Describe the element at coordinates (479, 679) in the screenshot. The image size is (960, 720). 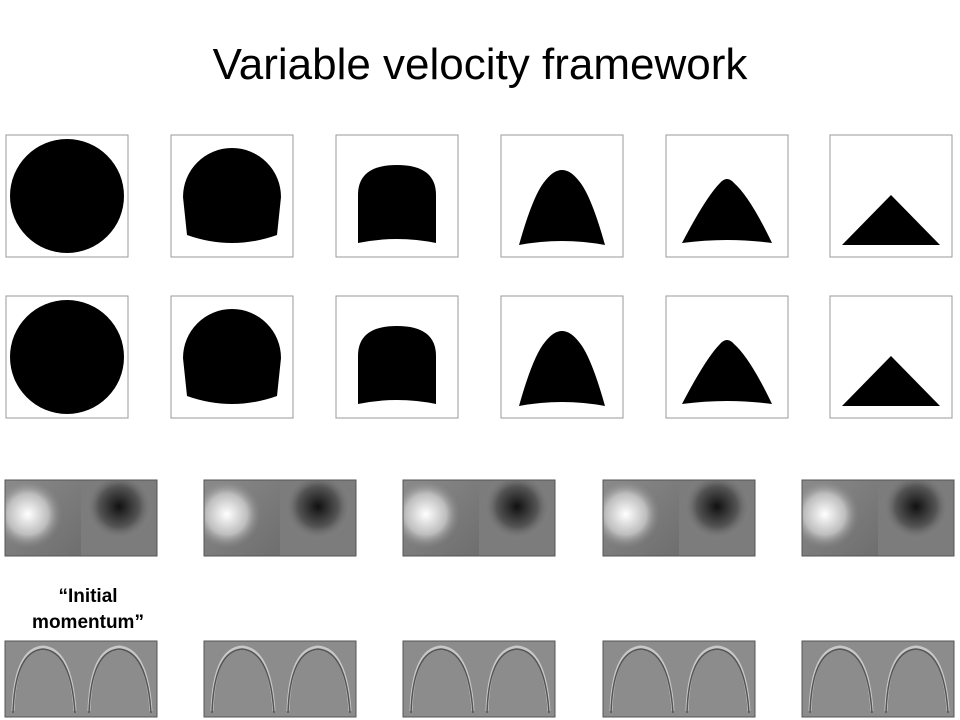
I see `momentum-row` at that location.